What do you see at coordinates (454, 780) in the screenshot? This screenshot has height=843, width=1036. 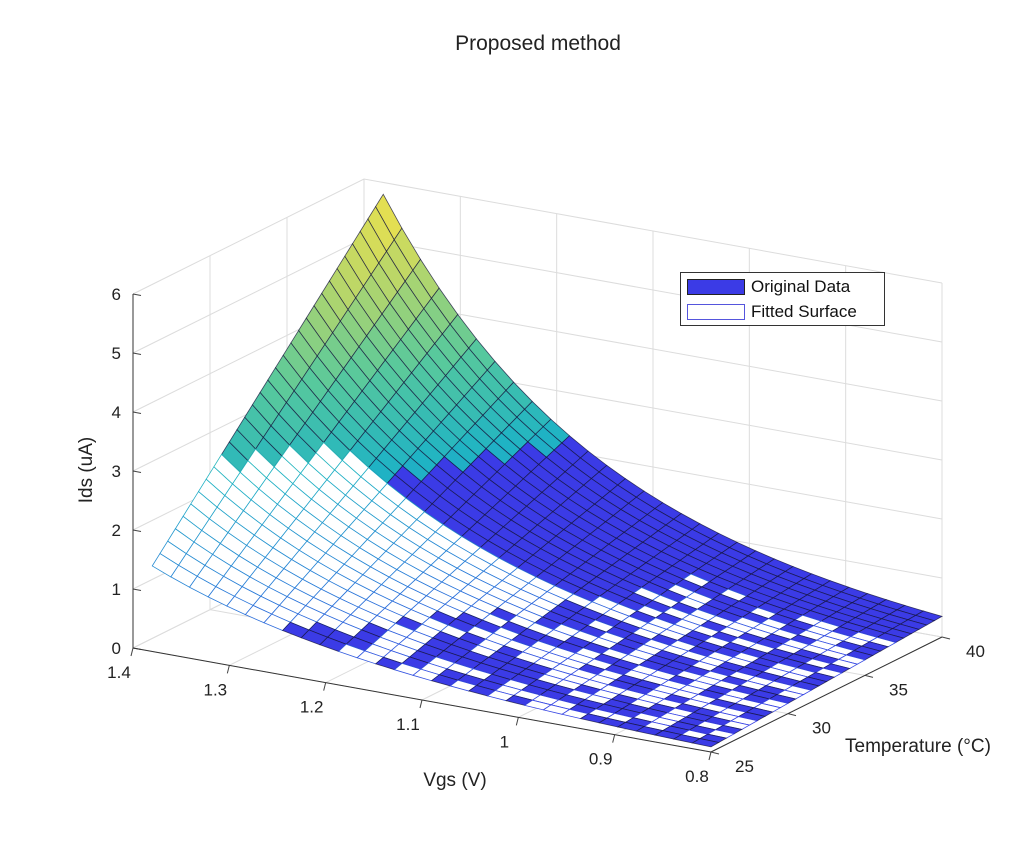 I see `x-axis-label: Vgs (V)` at bounding box center [454, 780].